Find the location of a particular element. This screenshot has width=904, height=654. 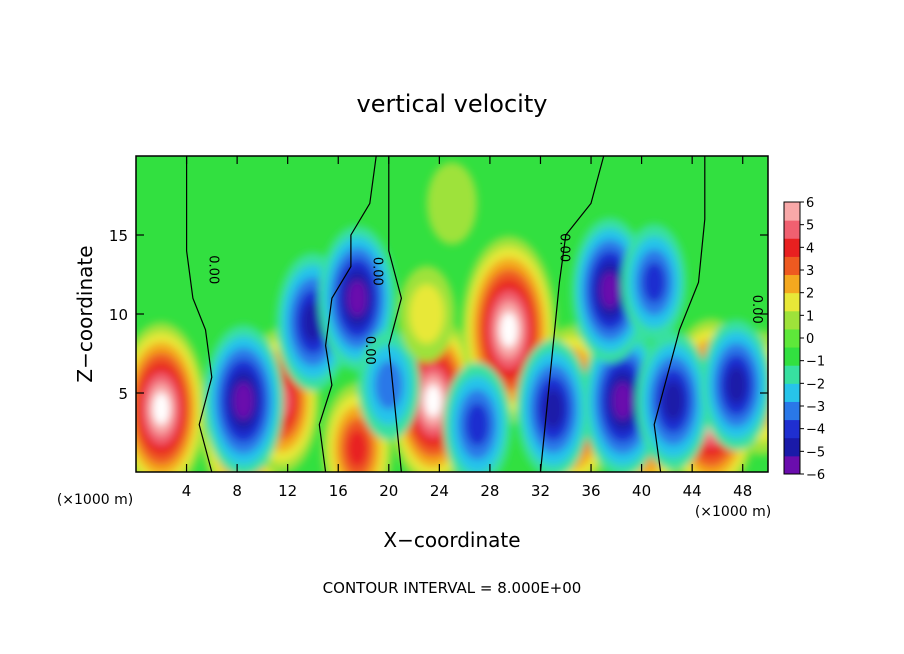

colorbar-tick-label: −2 is located at coordinates (815, 384).